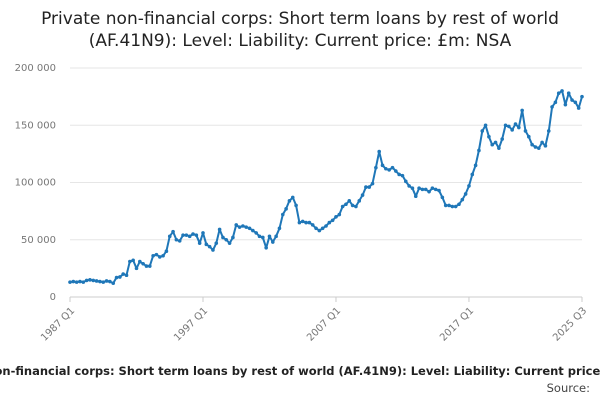  I want to click on x-tick-label: 1997 Q1, so click(191, 324).